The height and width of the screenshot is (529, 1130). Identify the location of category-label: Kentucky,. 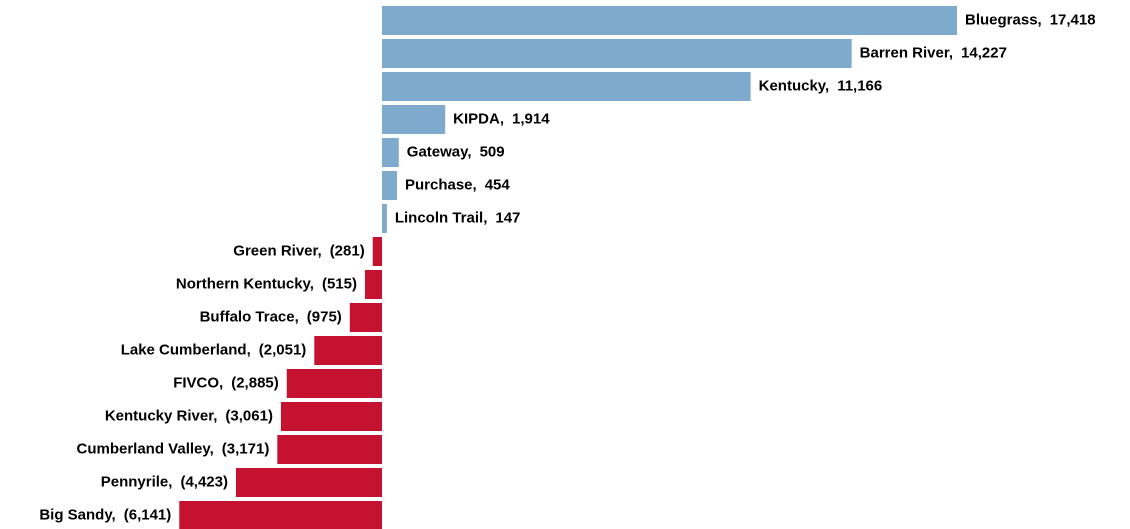
(794, 85).